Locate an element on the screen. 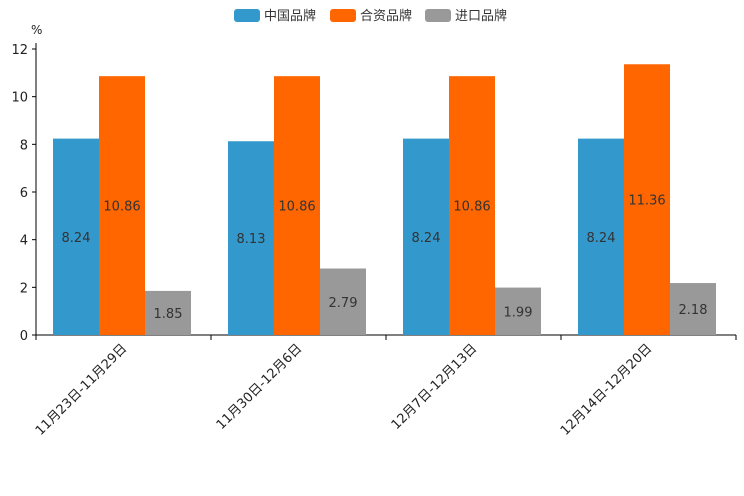 The width and height of the screenshot is (744, 496). x-category-label: 11月23日-11月29日 is located at coordinates (81, 389).